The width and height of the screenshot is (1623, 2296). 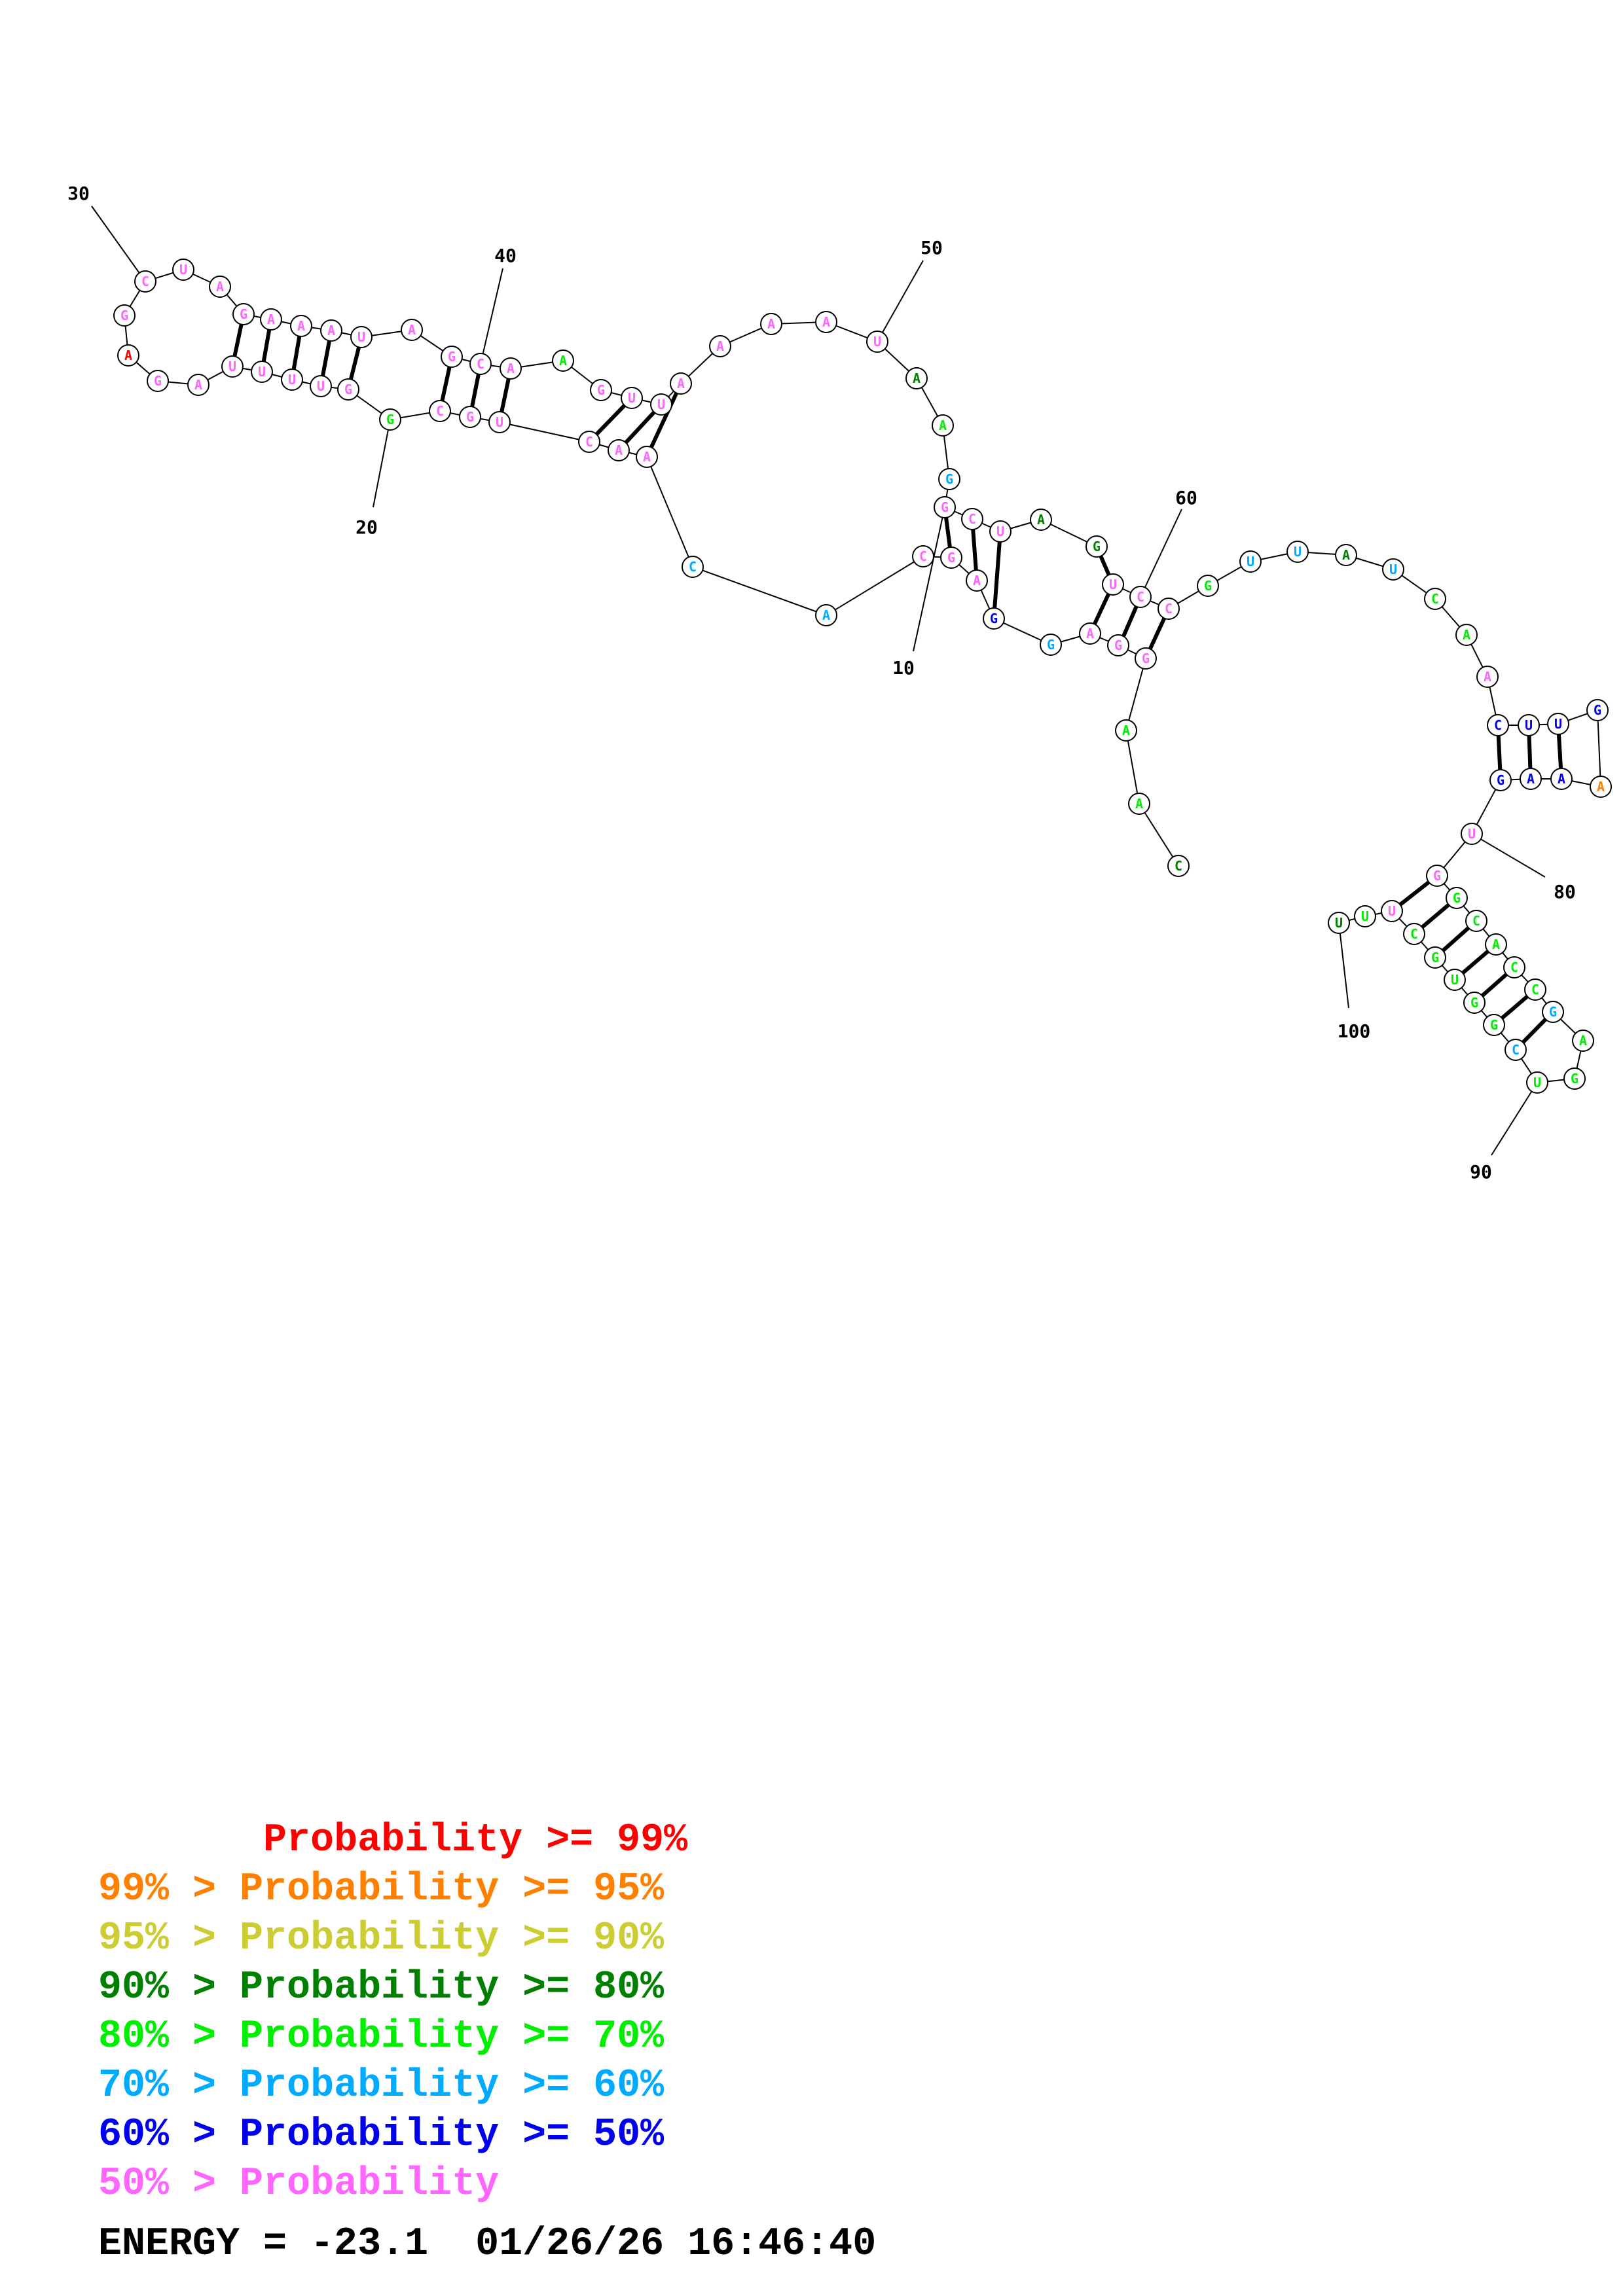 I want to click on position-label: 50, so click(x=932, y=248).